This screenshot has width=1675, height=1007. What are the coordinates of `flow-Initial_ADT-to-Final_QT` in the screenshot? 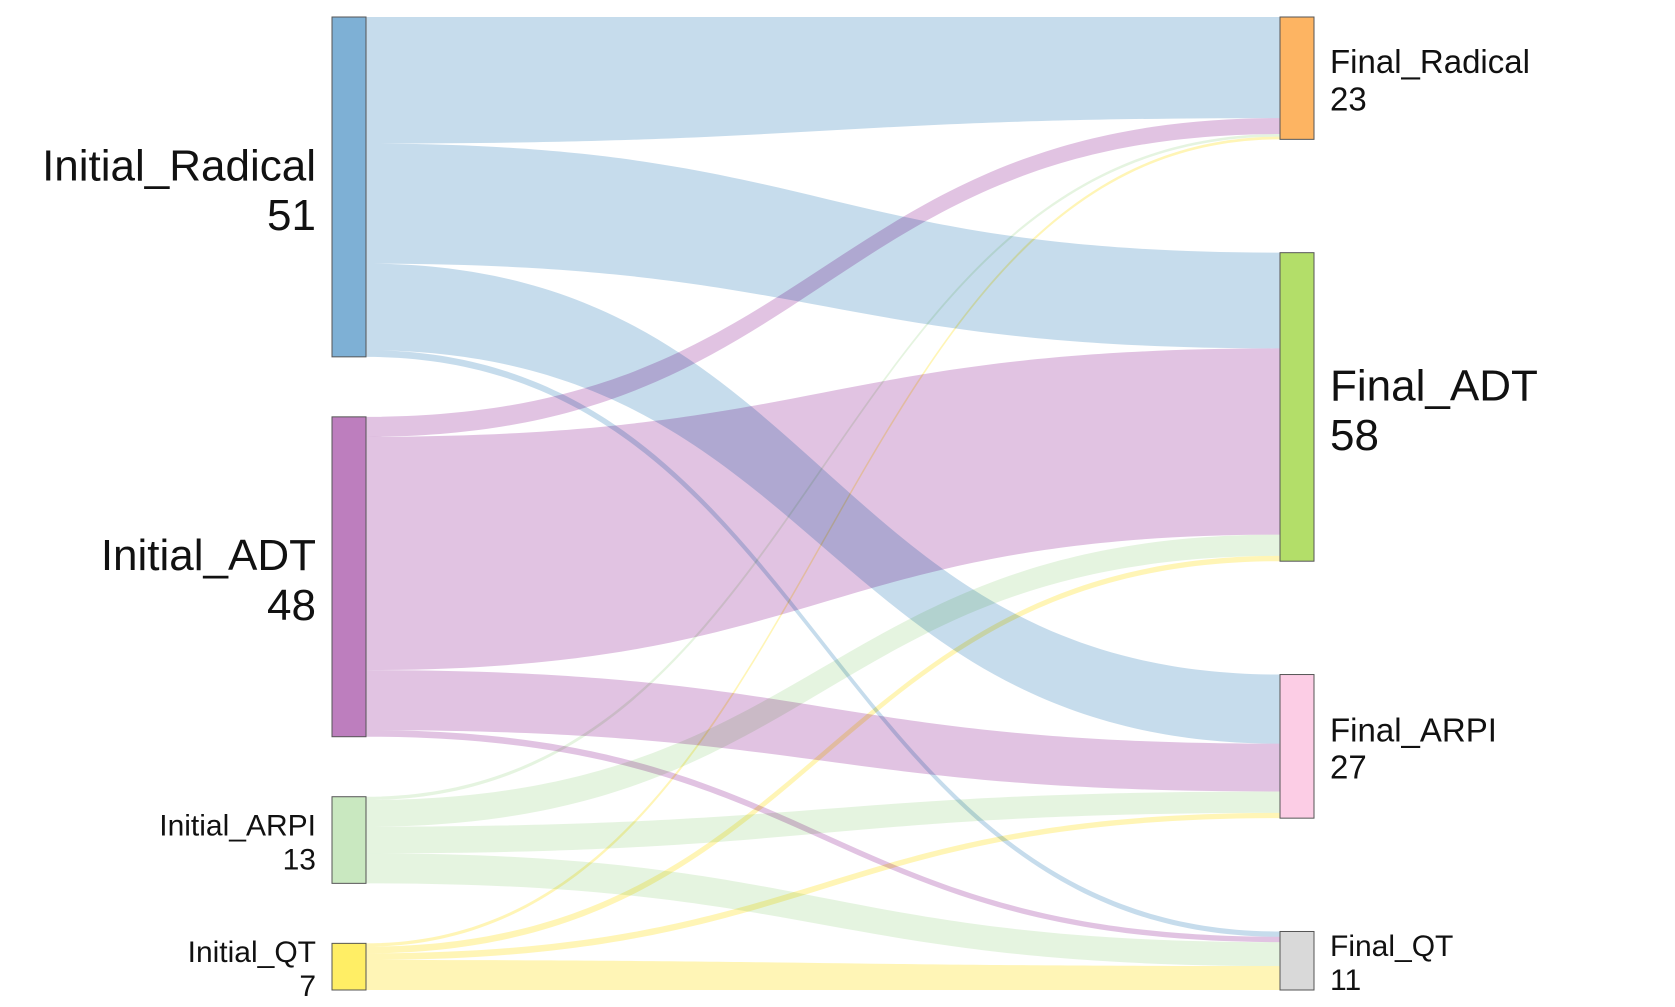 It's located at (823, 836).